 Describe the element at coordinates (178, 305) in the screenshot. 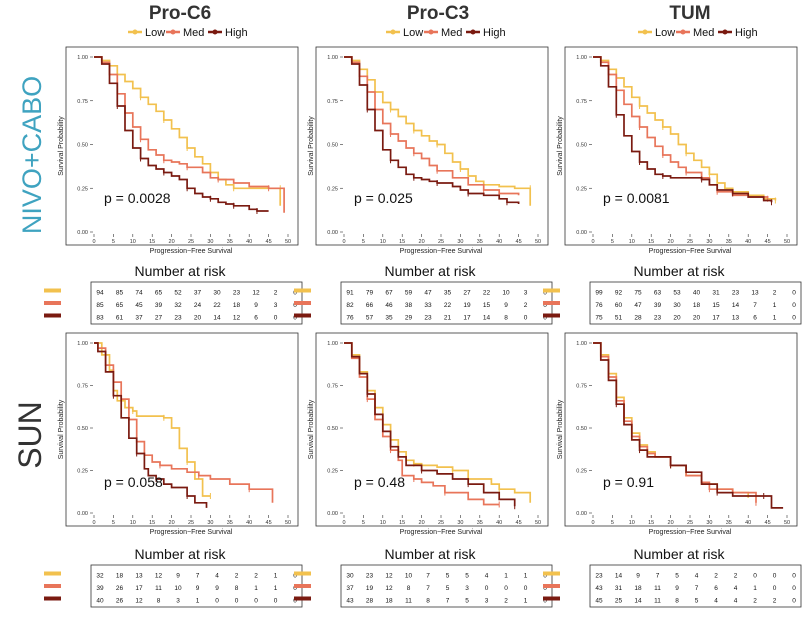

I see `risk-cell: 32` at that location.